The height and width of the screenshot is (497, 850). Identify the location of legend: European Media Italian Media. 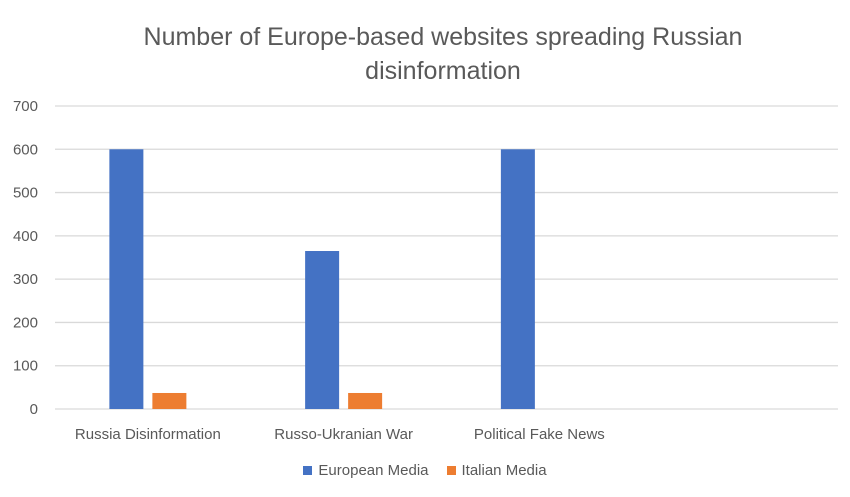
(425, 470).